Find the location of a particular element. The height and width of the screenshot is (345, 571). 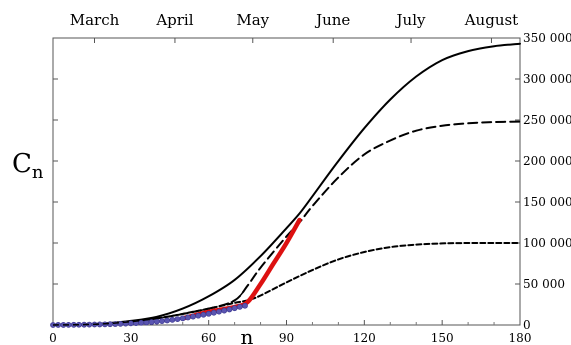

y-tick-label: 100 000 is located at coordinates (547, 243).